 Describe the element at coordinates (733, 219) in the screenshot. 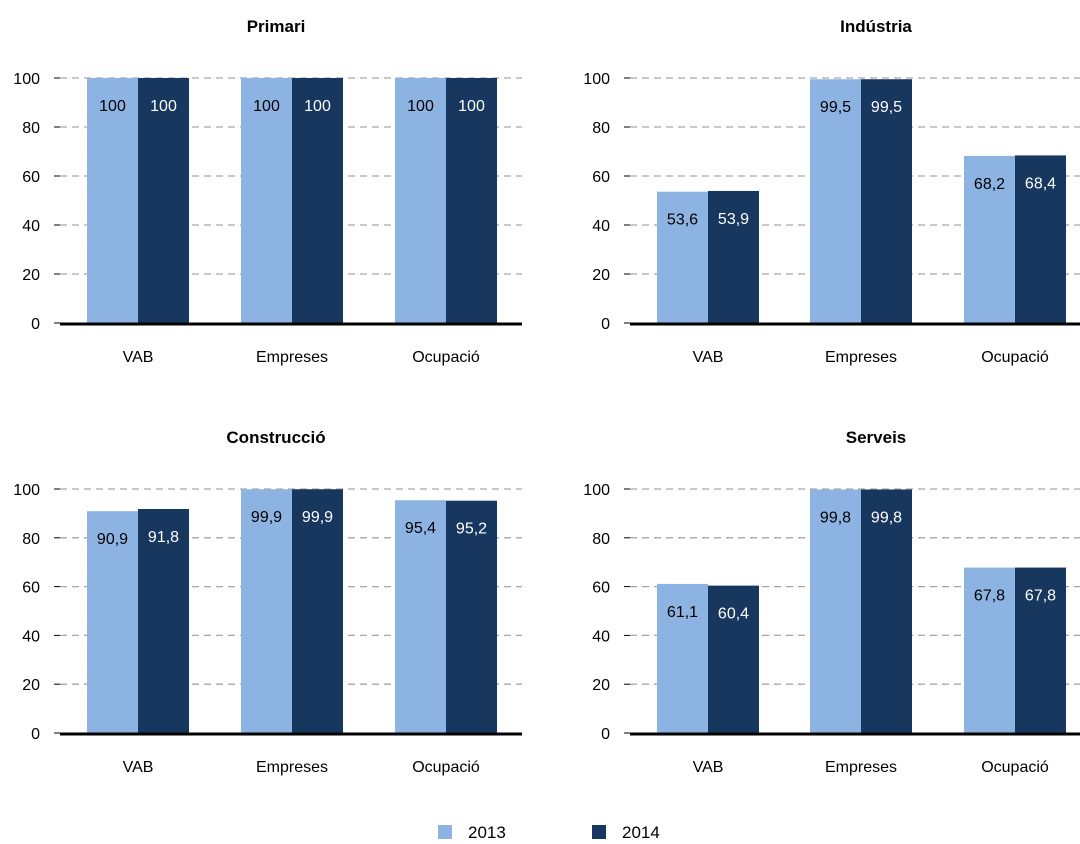

I see `data-label: 53,9` at that location.